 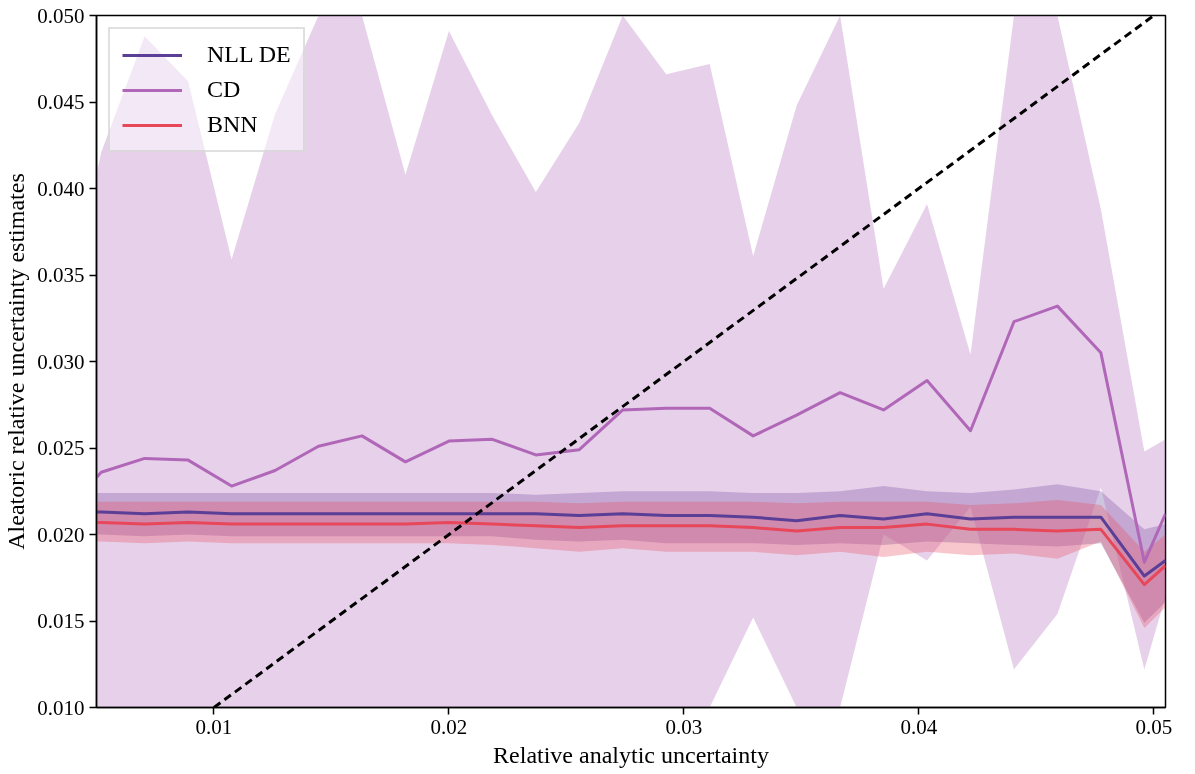 What do you see at coordinates (61, 188) in the screenshot?
I see `y-tick-label: 0.040` at bounding box center [61, 188].